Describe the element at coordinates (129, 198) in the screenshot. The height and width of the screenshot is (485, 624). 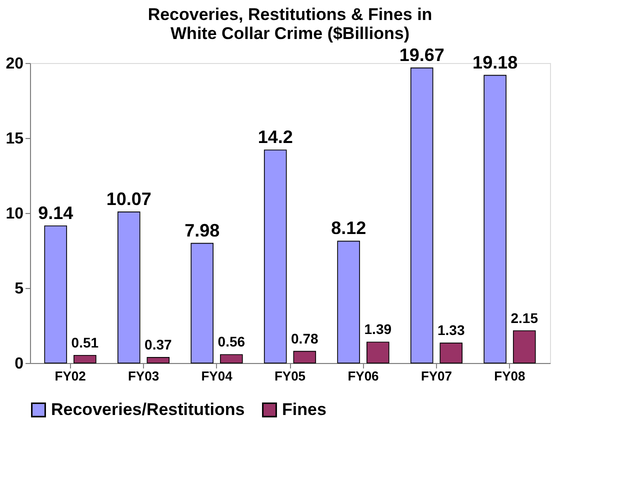
I see `data-label: 10.07` at that location.